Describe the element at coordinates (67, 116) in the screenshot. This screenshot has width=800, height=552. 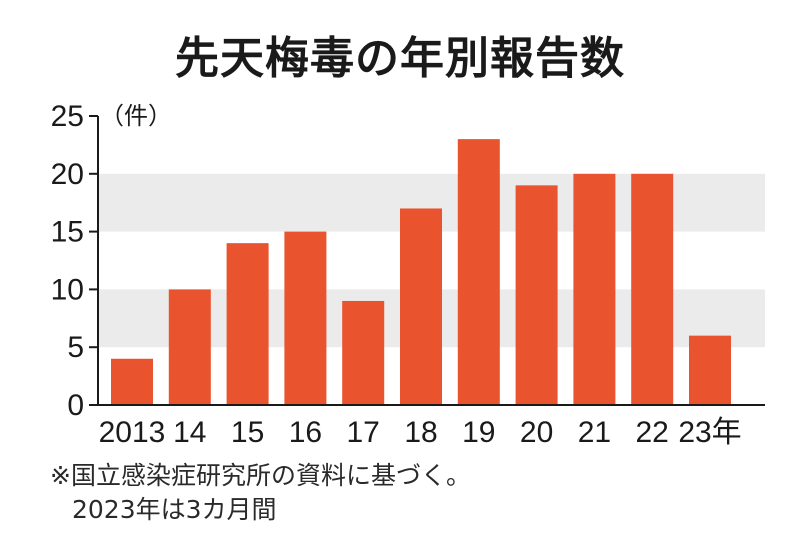
I see `y-tick-label: 25` at that location.